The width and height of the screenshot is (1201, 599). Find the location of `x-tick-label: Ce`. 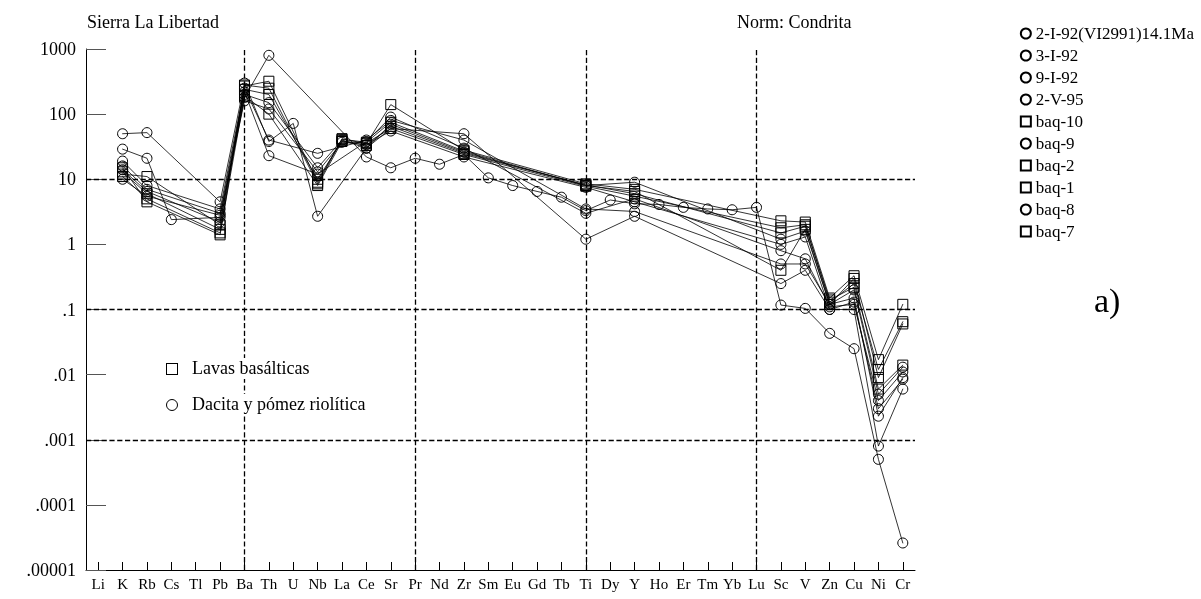

x-tick-label: Ce is located at coordinates (367, 583).